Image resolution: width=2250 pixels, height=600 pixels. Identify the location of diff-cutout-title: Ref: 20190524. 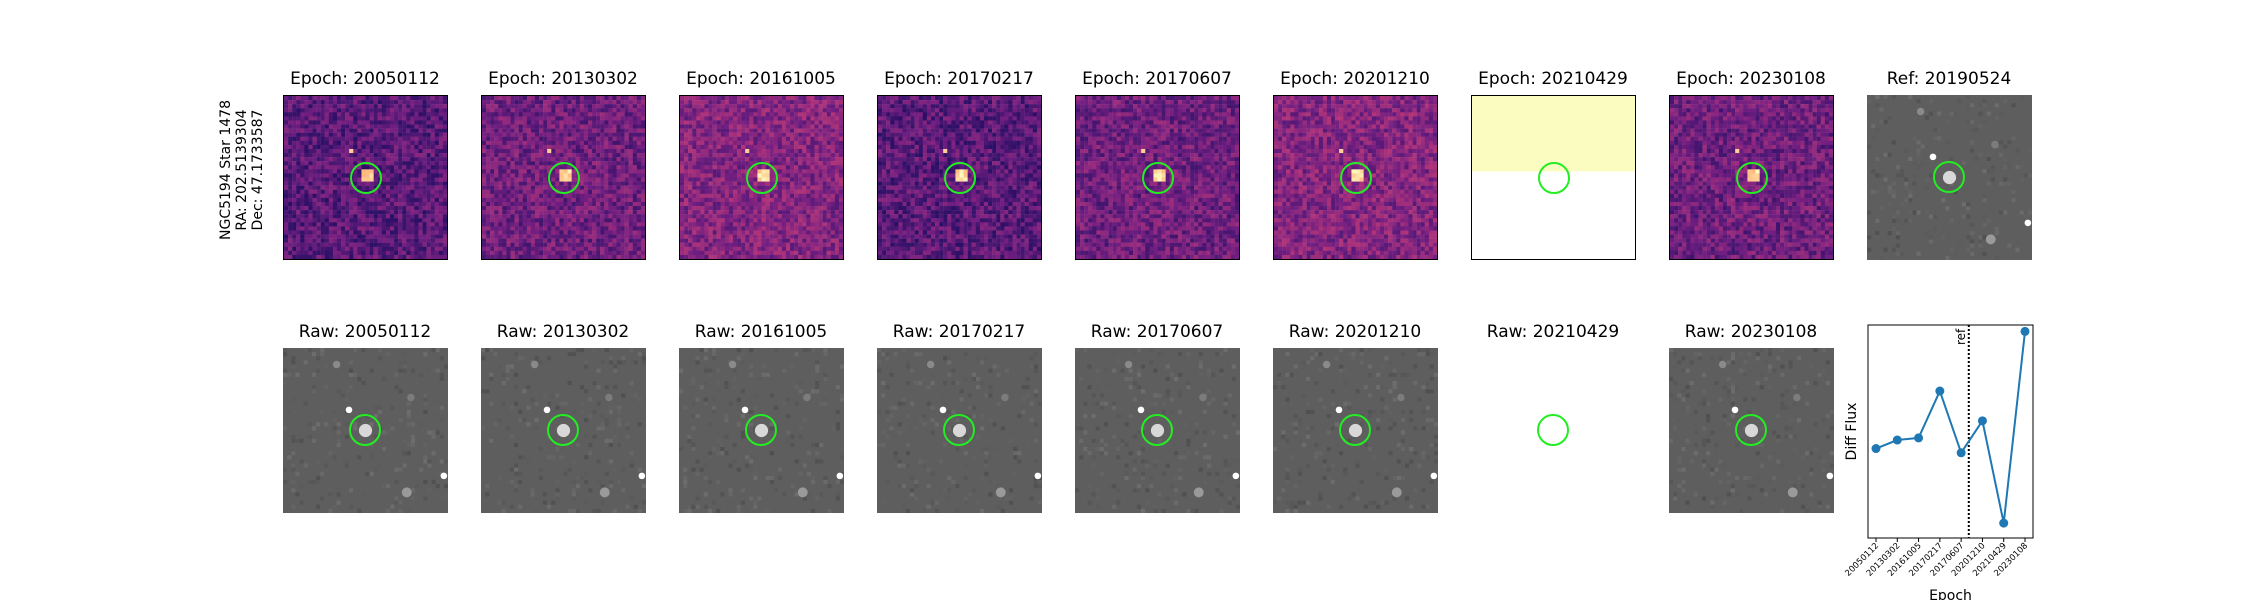
(1949, 79).